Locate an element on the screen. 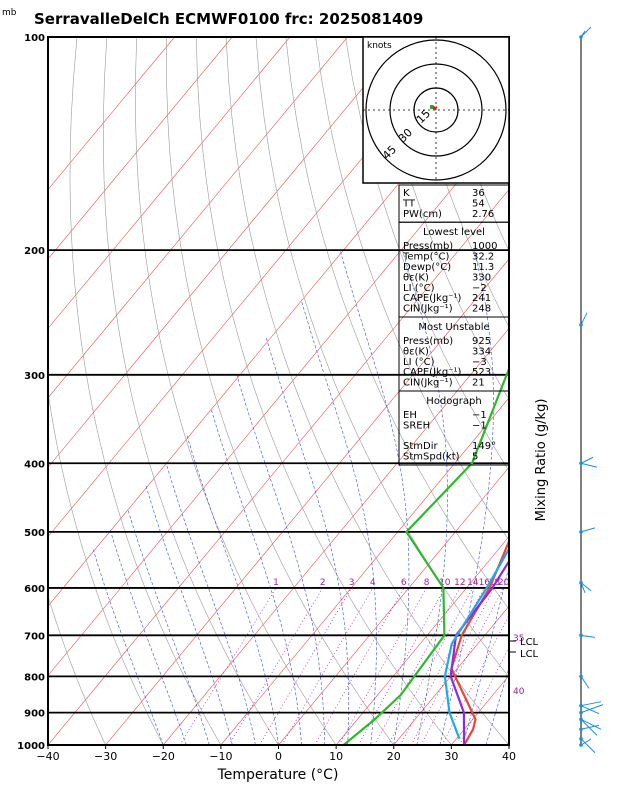 The image size is (618, 800). pressure-tick-label: 600 is located at coordinates (34, 589).